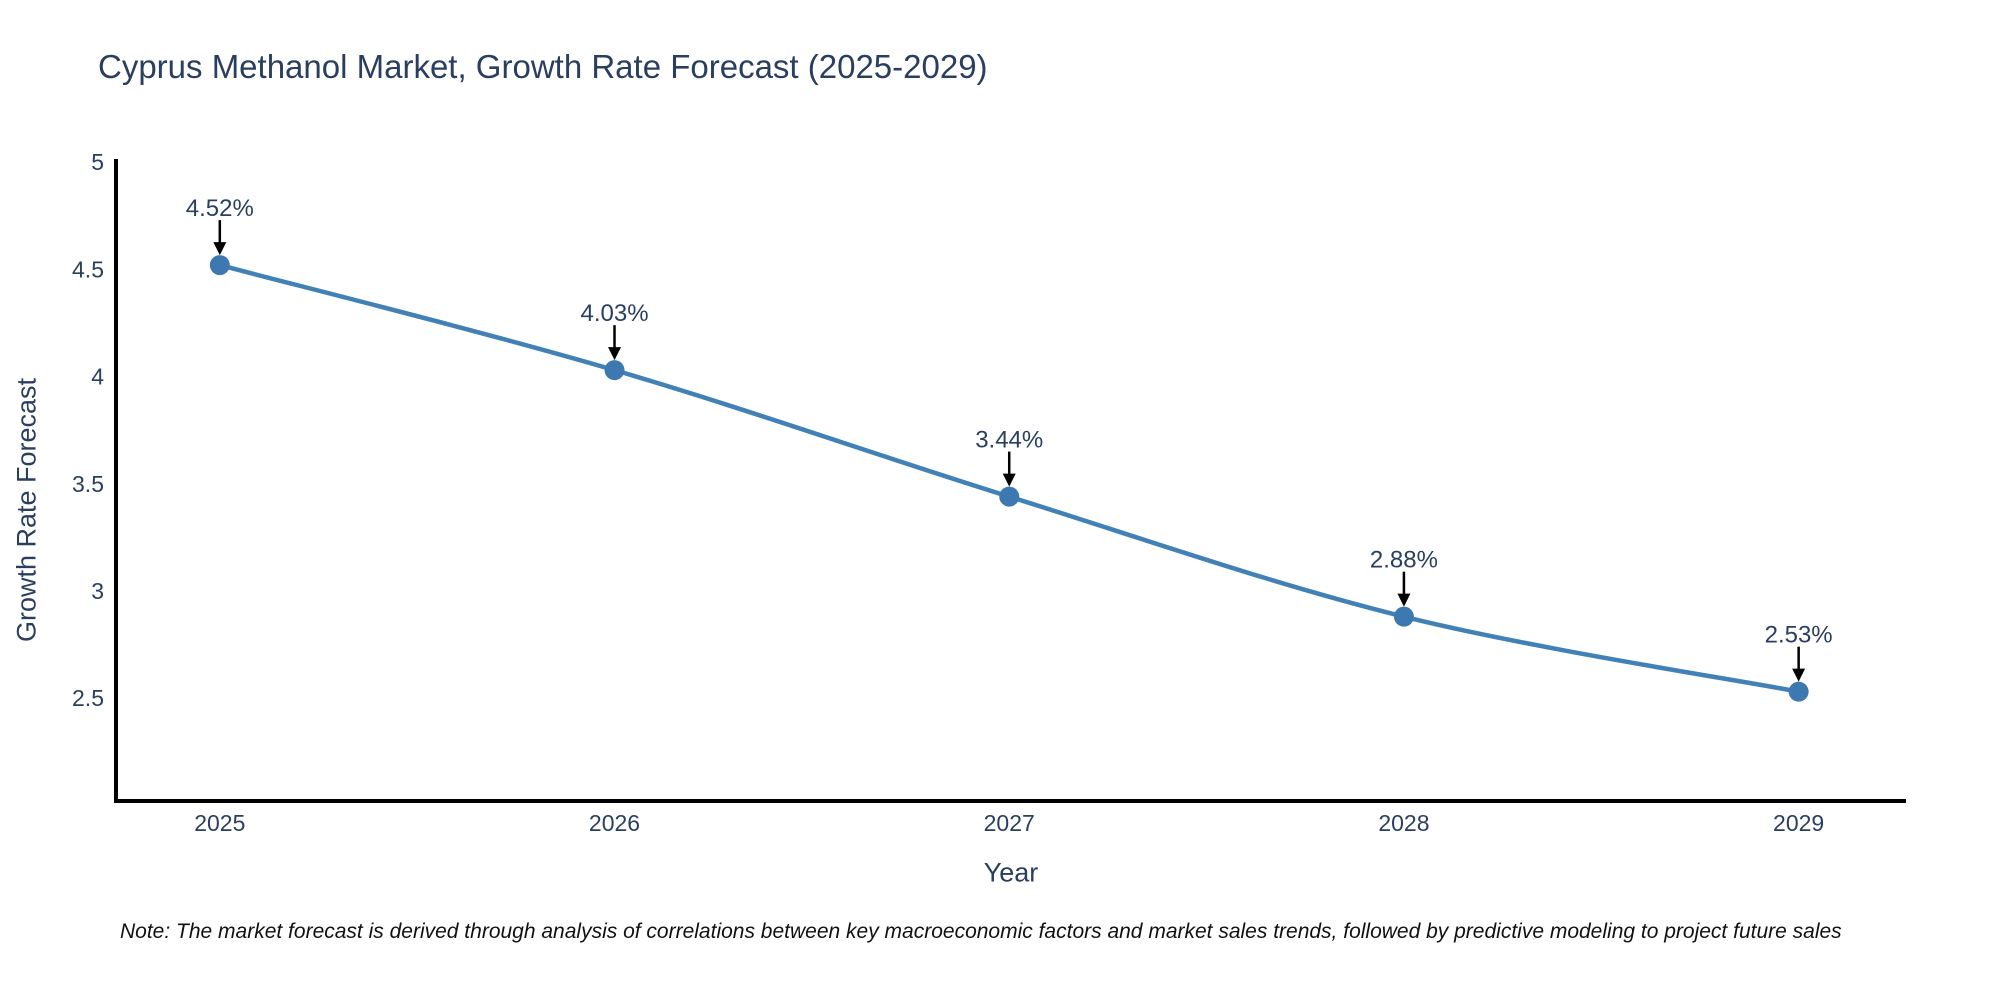 Image resolution: width=2000 pixels, height=1000 pixels. I want to click on data-point-label: 2.88%, so click(1404, 560).